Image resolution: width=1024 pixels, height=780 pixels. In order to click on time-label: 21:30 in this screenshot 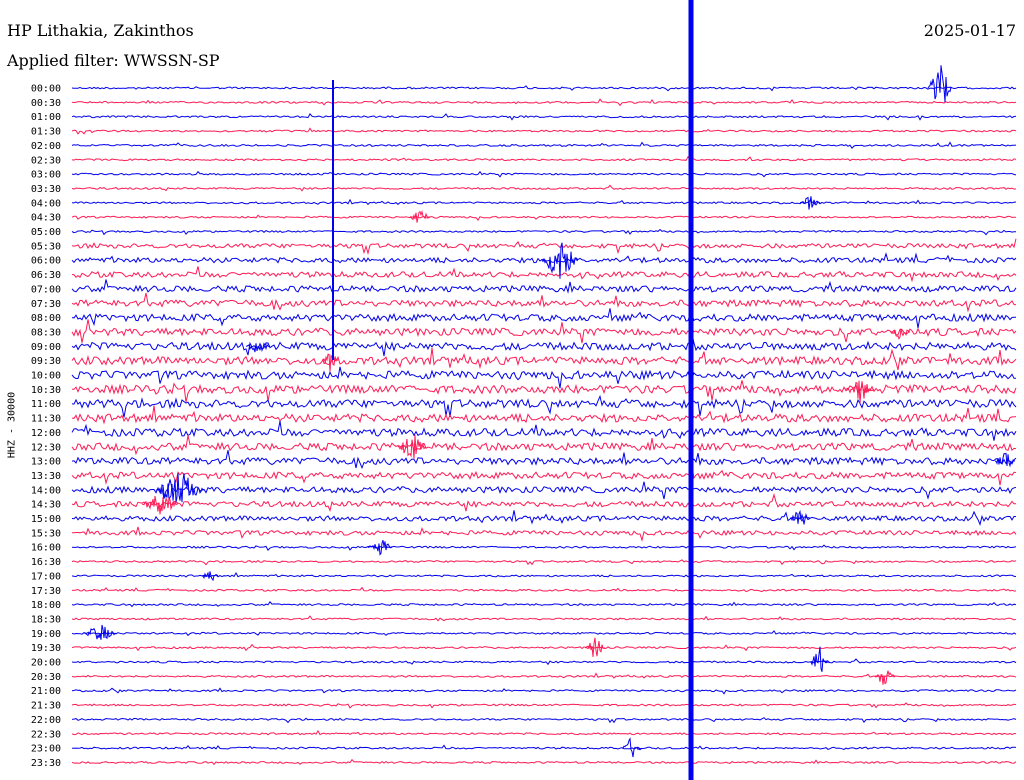, I will do `click(46, 706)`.